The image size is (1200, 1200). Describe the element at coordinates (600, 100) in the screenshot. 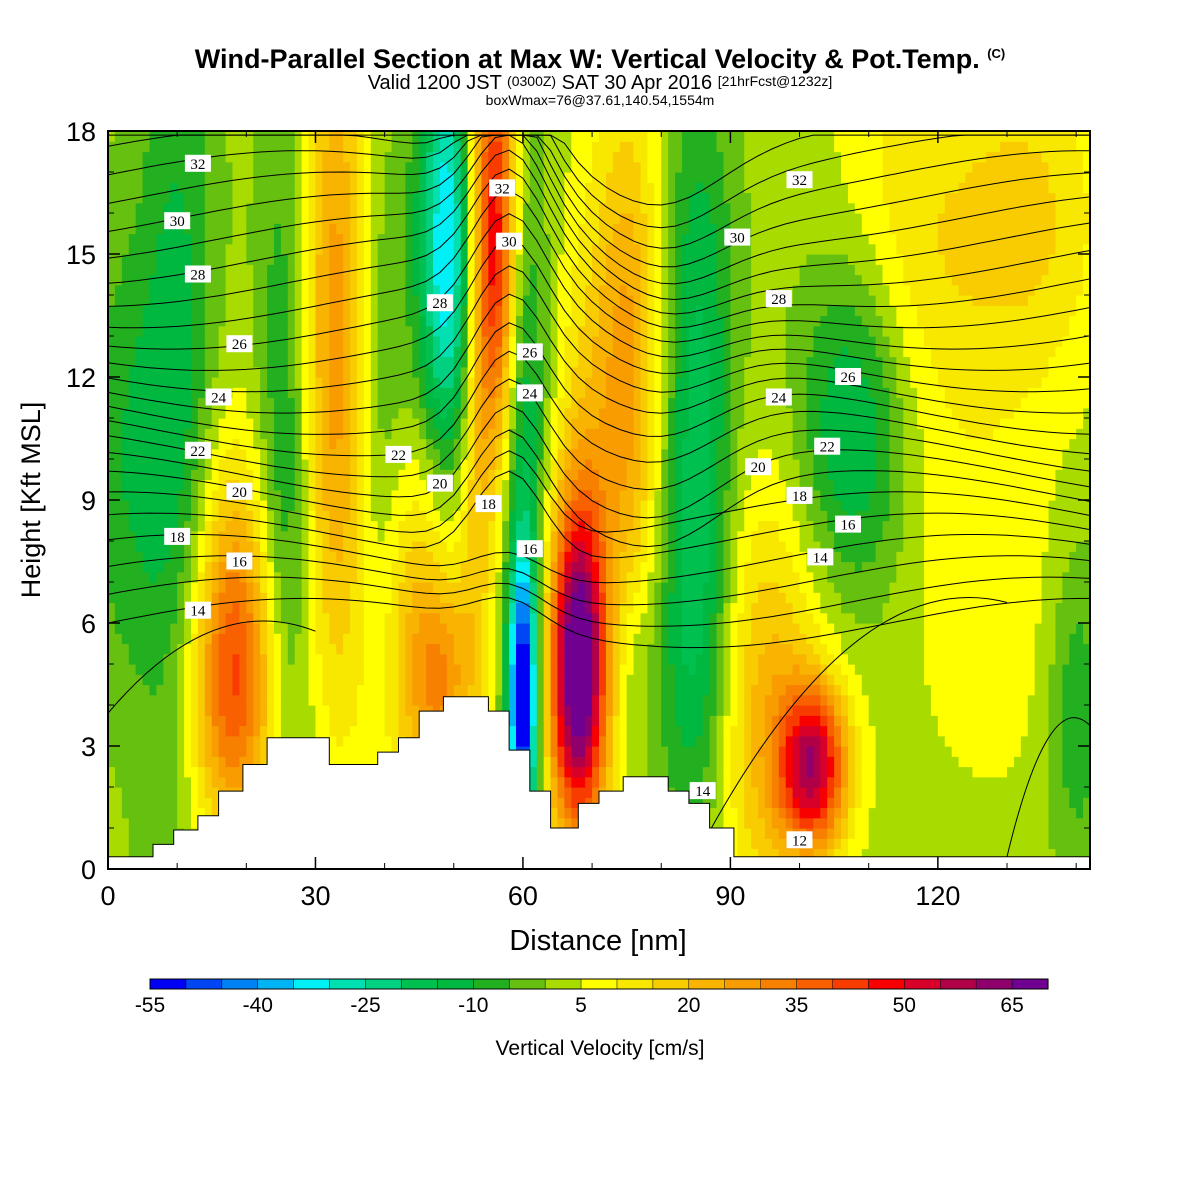

I see `chart-subtitle-line2: boxWmax=76@37.61,140.54,1554m` at that location.